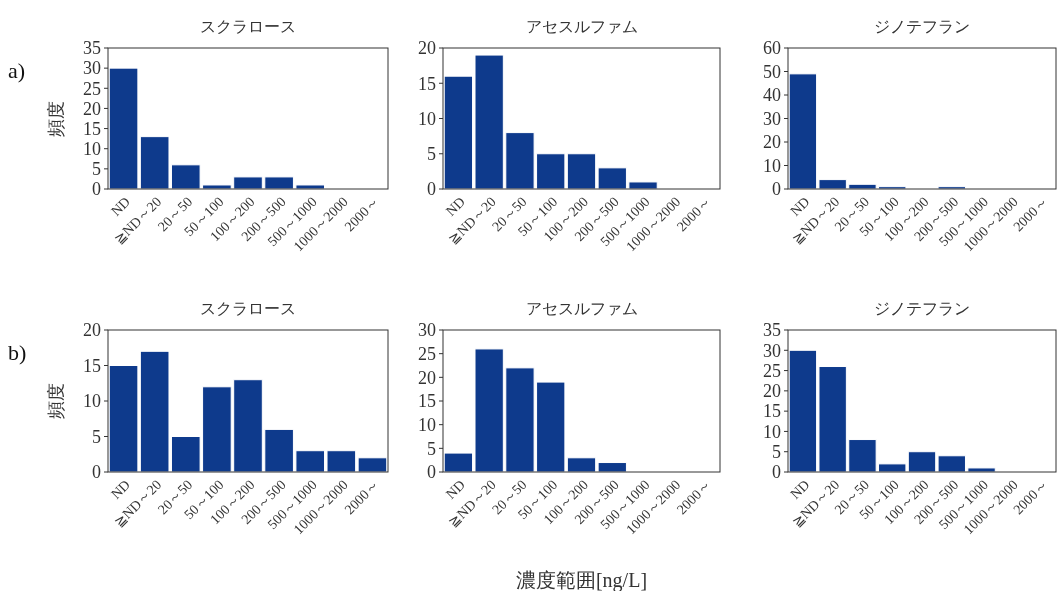 Image resolution: width=1063 pixels, height=591 pixels. Describe the element at coordinates (772, 71) in the screenshot. I see `y-tick-label: 50` at that location.